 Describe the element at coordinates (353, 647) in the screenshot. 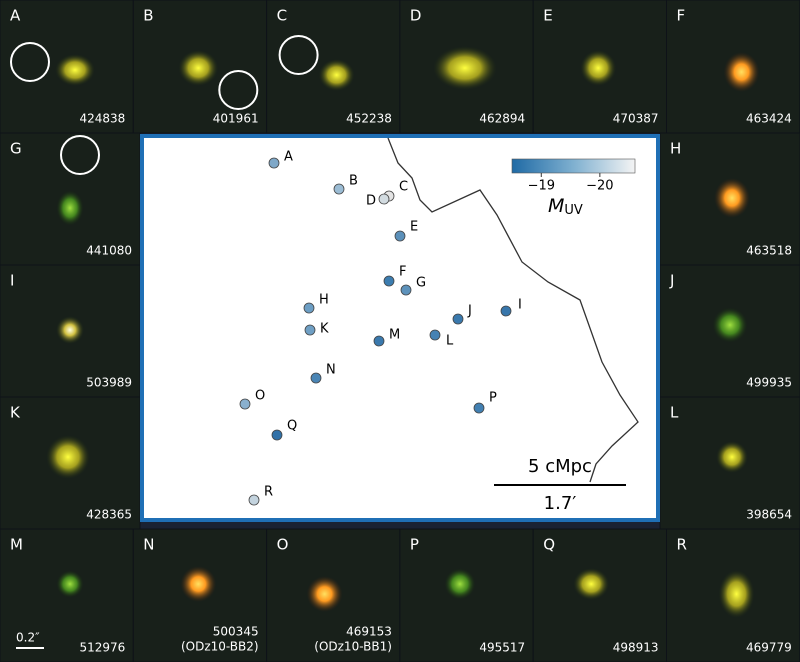

I see `object-note: (ODz10-BB1)` at that location.